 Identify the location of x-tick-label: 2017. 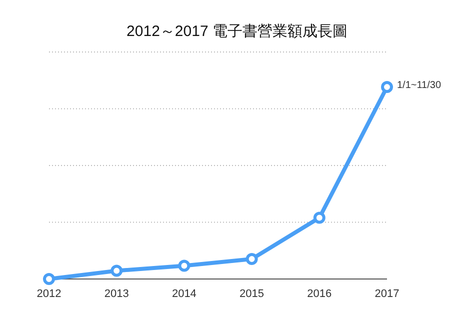
(387, 294).